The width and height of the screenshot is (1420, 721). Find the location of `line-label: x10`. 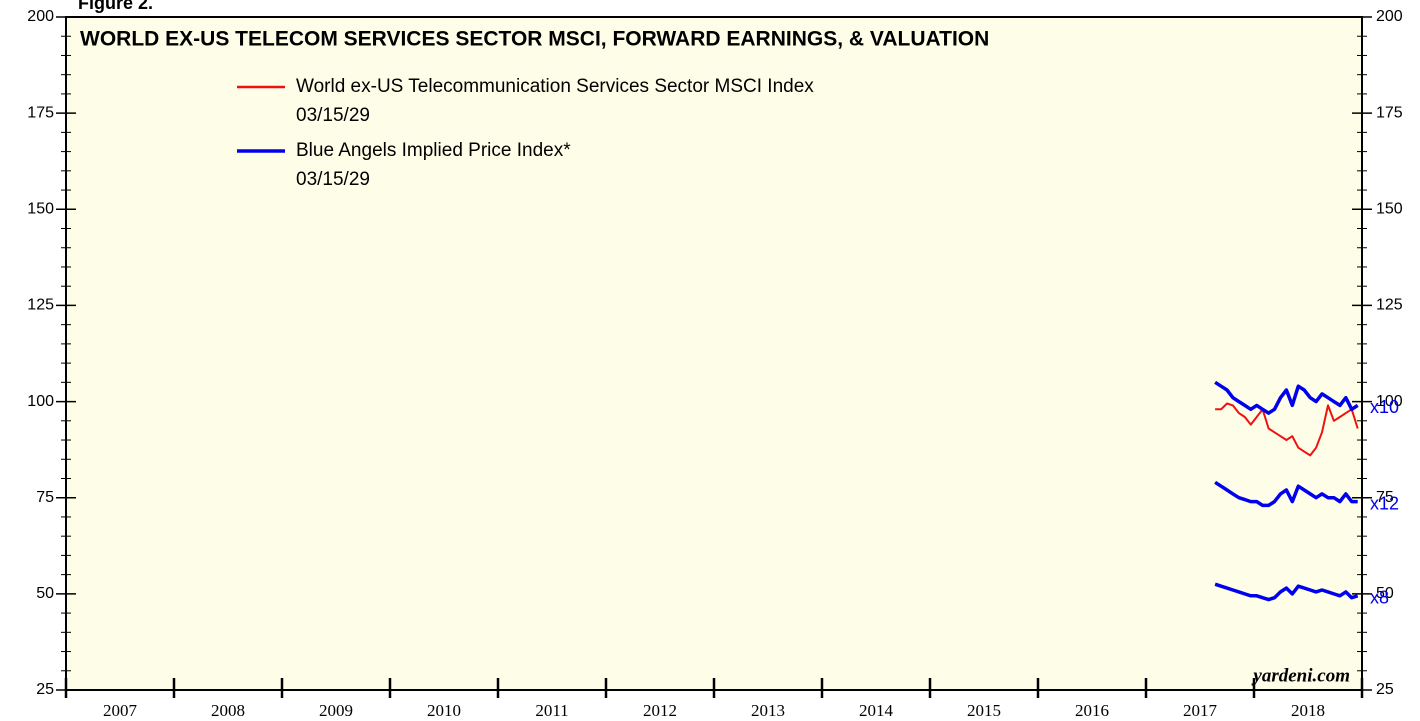

line-label: x10 is located at coordinates (1384, 407).